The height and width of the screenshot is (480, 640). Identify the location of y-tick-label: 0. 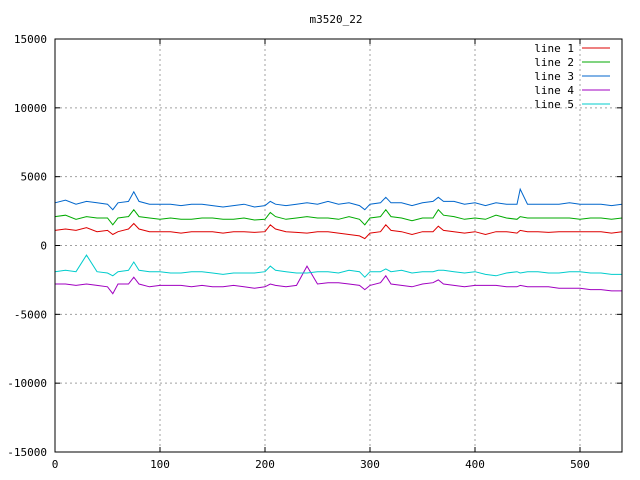
(43, 246).